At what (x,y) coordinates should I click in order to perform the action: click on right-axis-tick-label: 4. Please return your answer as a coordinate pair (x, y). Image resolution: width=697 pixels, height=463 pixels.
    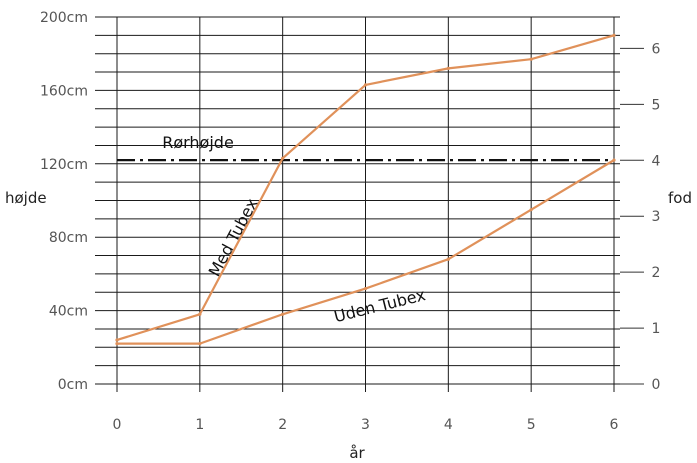
    Looking at the image, I should click on (656, 161).